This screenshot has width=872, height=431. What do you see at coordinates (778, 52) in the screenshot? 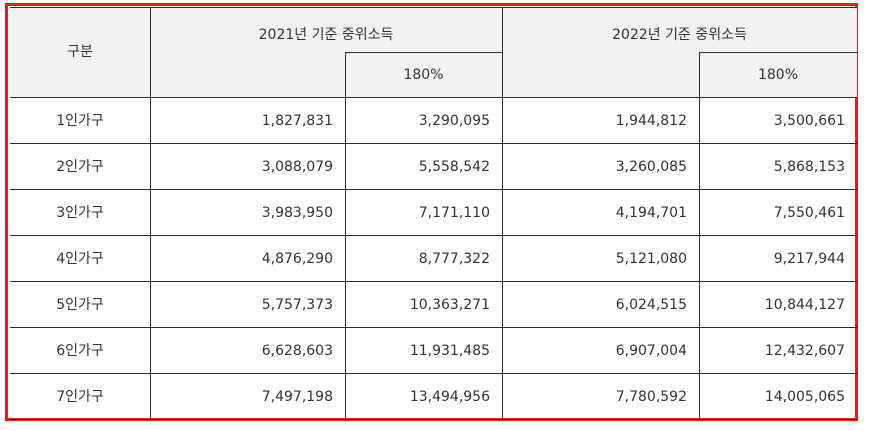
I see `header-subline-2022` at bounding box center [778, 52].